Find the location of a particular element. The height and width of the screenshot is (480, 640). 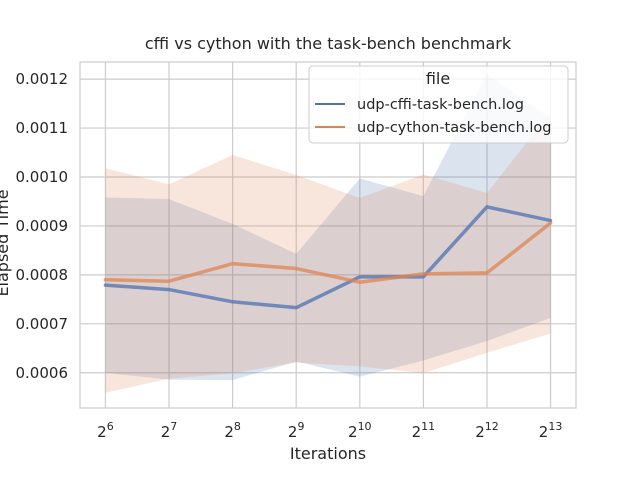

legend-label: udp-cffi-task-bench.log is located at coordinates (440, 105).